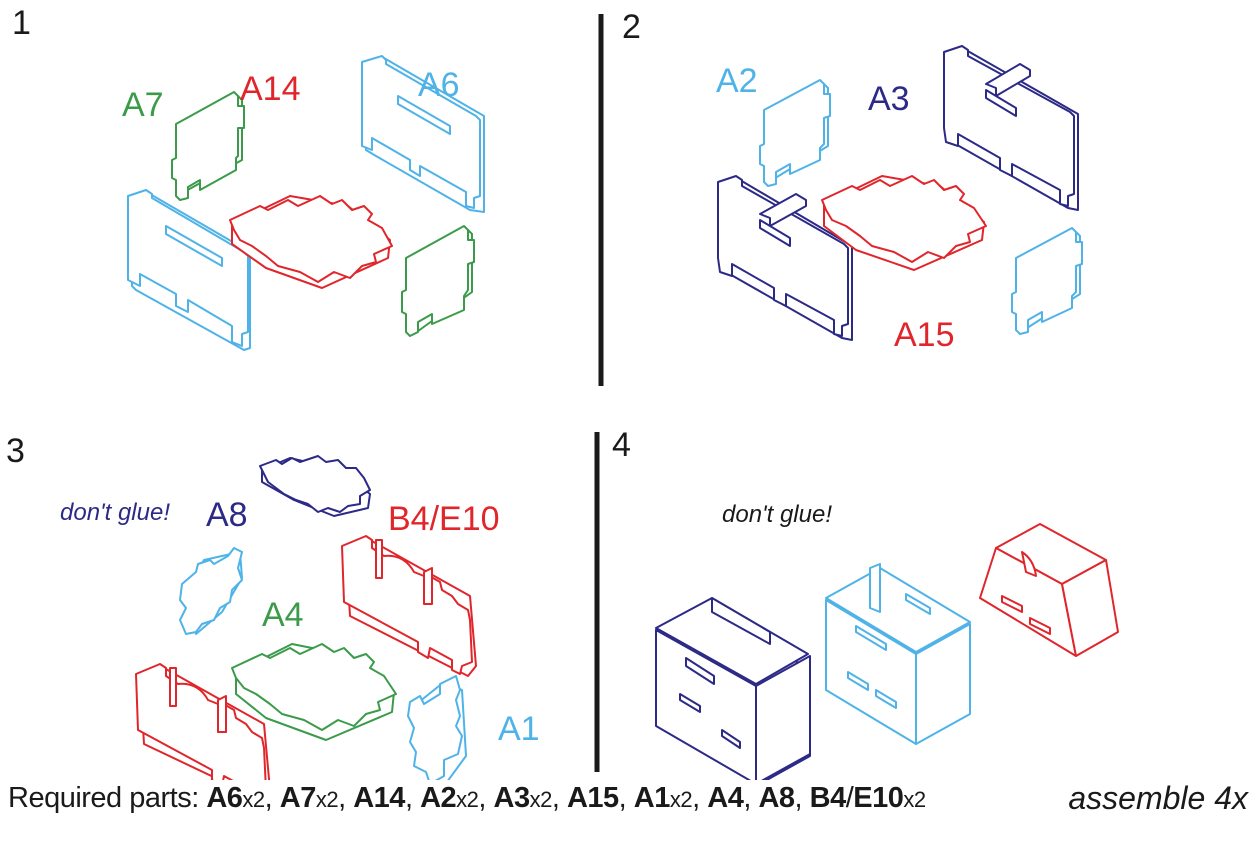 The width and height of the screenshot is (1258, 841). I want to click on part-name-a7: A7, so click(298, 798).